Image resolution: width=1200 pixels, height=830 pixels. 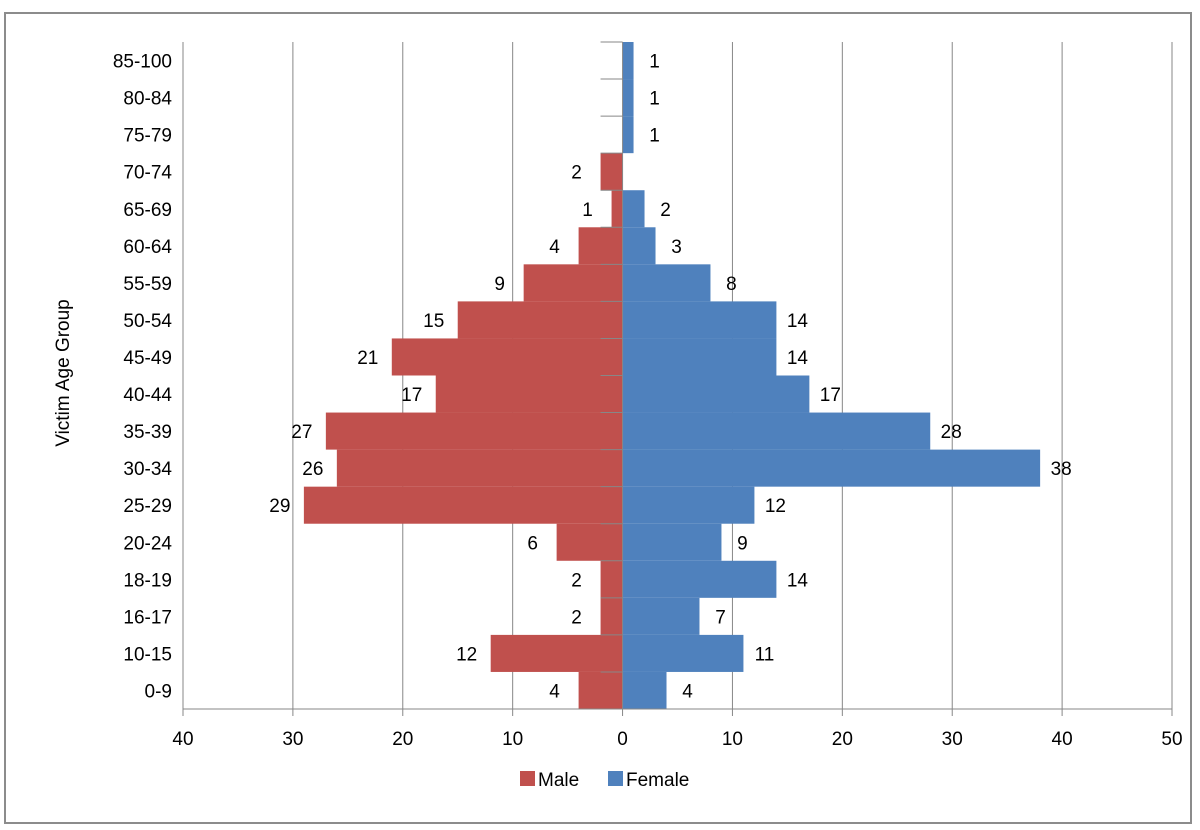 I want to click on y-tick-label: 70-74, so click(x=147, y=173).